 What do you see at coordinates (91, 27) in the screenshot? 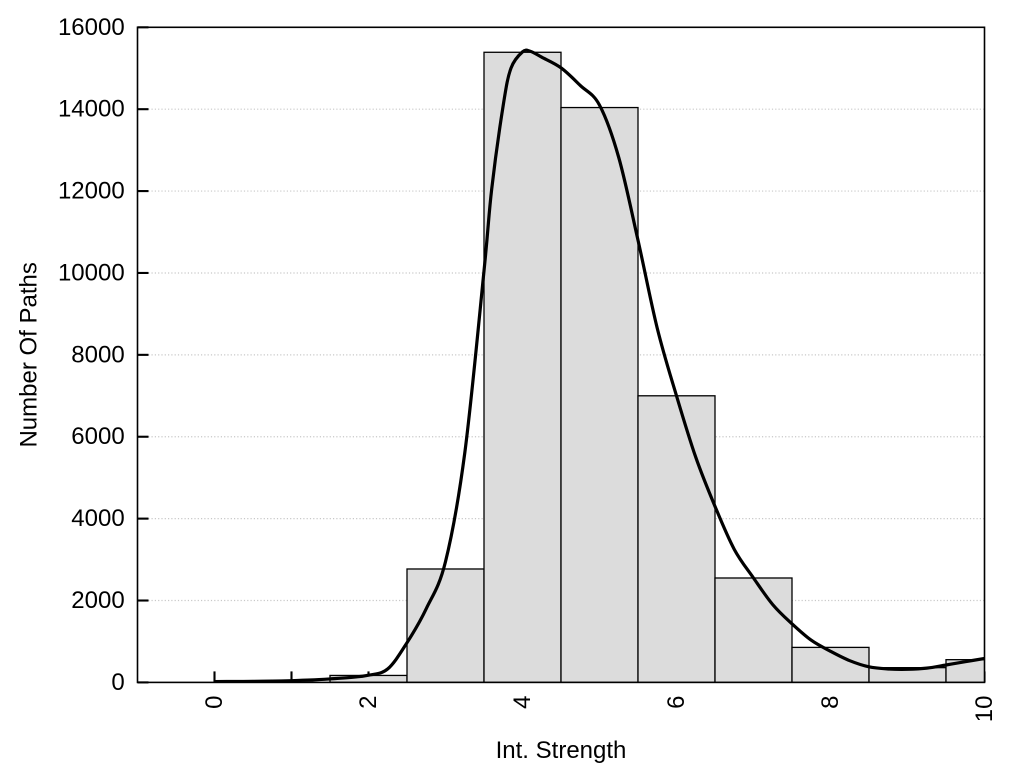
I see `y-tick-label-16000: 16000` at bounding box center [91, 27].